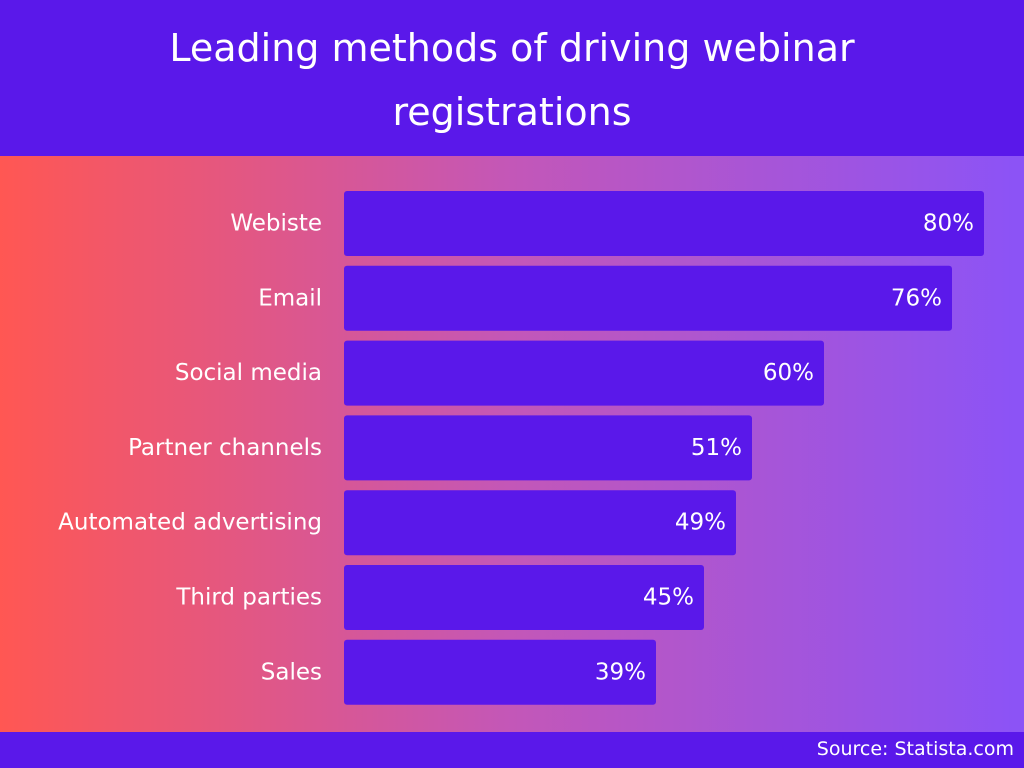 This screenshot has width=1024, height=768. I want to click on source-label: Source: Statista.com, so click(915, 749).